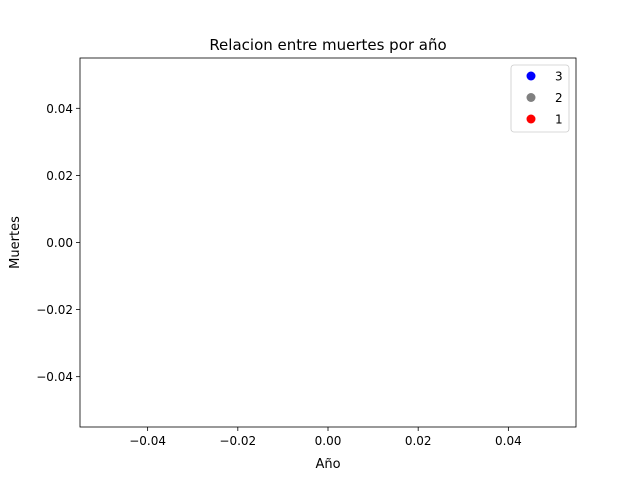 This screenshot has width=640, height=480. Describe the element at coordinates (559, 77) in the screenshot. I see `legend-label: 3` at that location.